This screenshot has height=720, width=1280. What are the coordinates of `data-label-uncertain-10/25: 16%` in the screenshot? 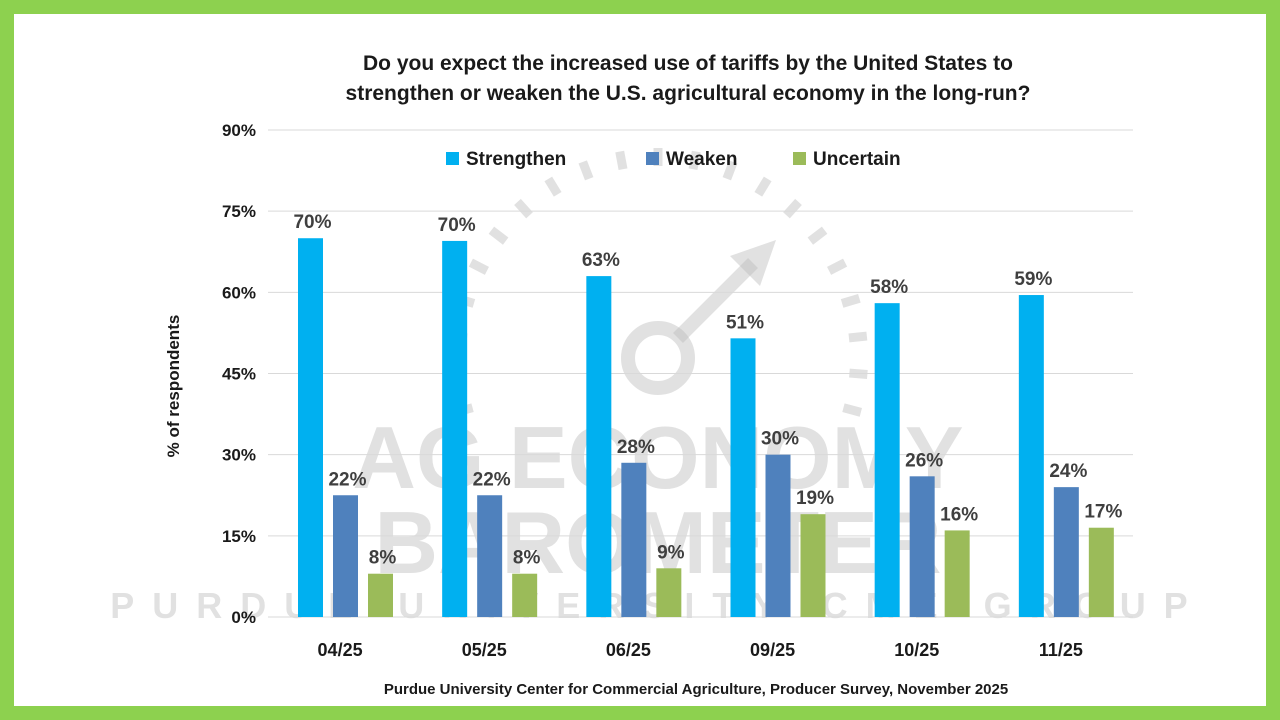 It's located at (959, 514).